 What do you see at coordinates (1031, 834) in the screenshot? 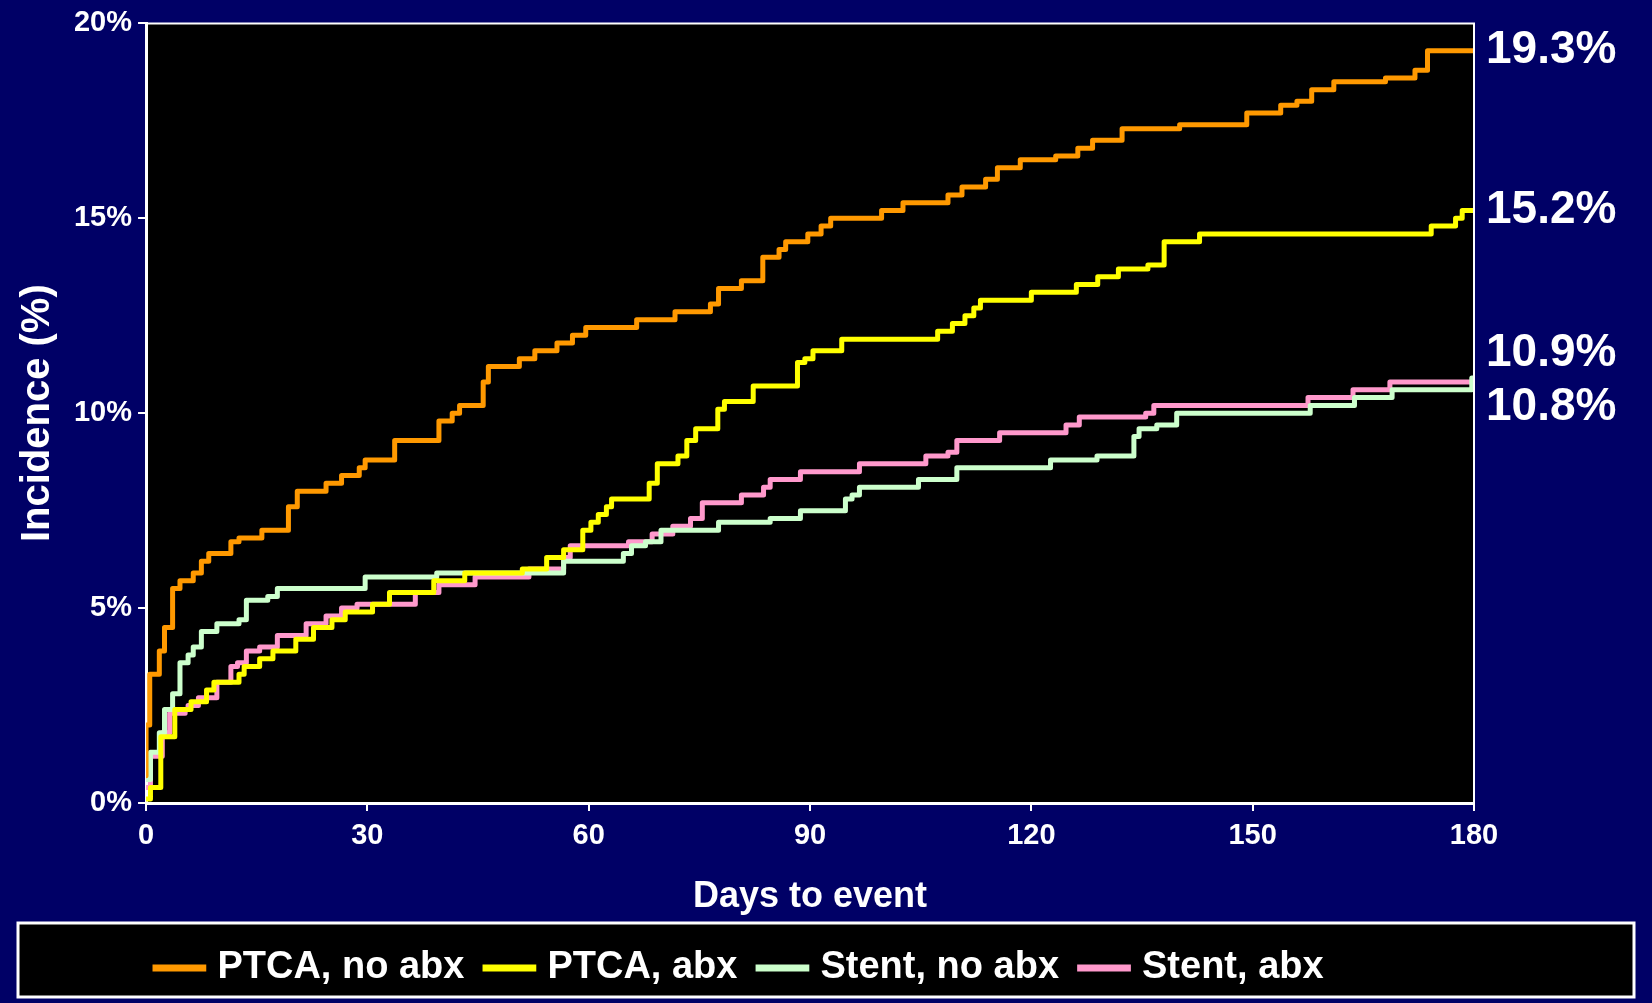
I see `x-tick-label: 120` at bounding box center [1031, 834].